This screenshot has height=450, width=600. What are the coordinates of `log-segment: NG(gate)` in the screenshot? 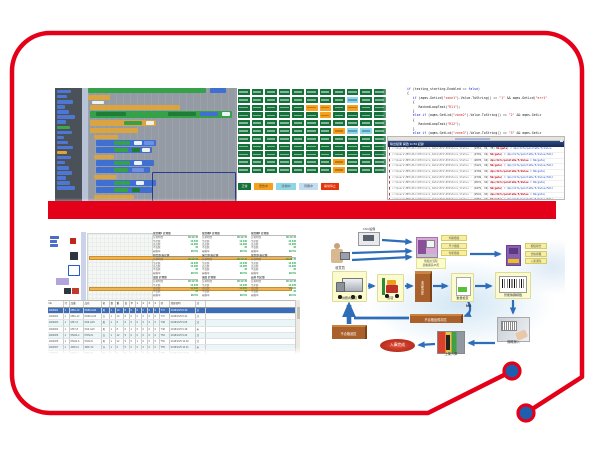 It's located at (497, 166).